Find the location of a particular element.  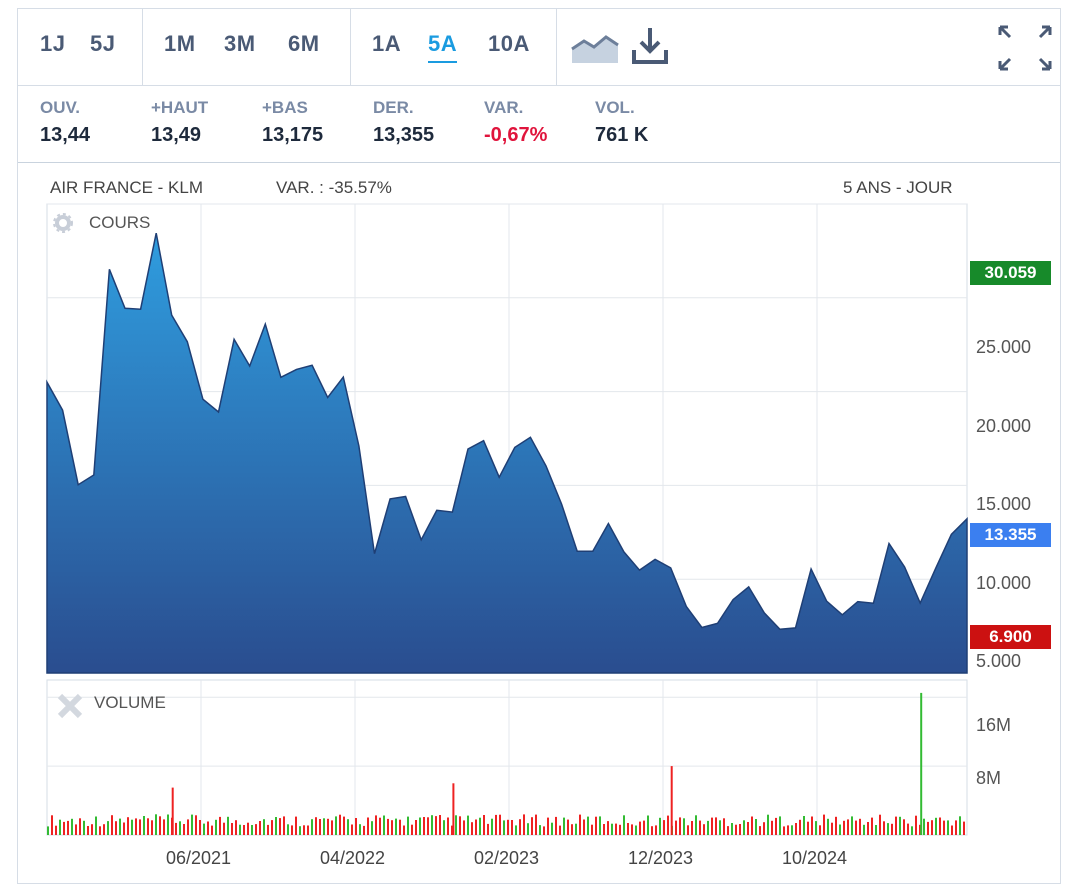

x-tick-4: 10/2024 is located at coordinates (815, 858).